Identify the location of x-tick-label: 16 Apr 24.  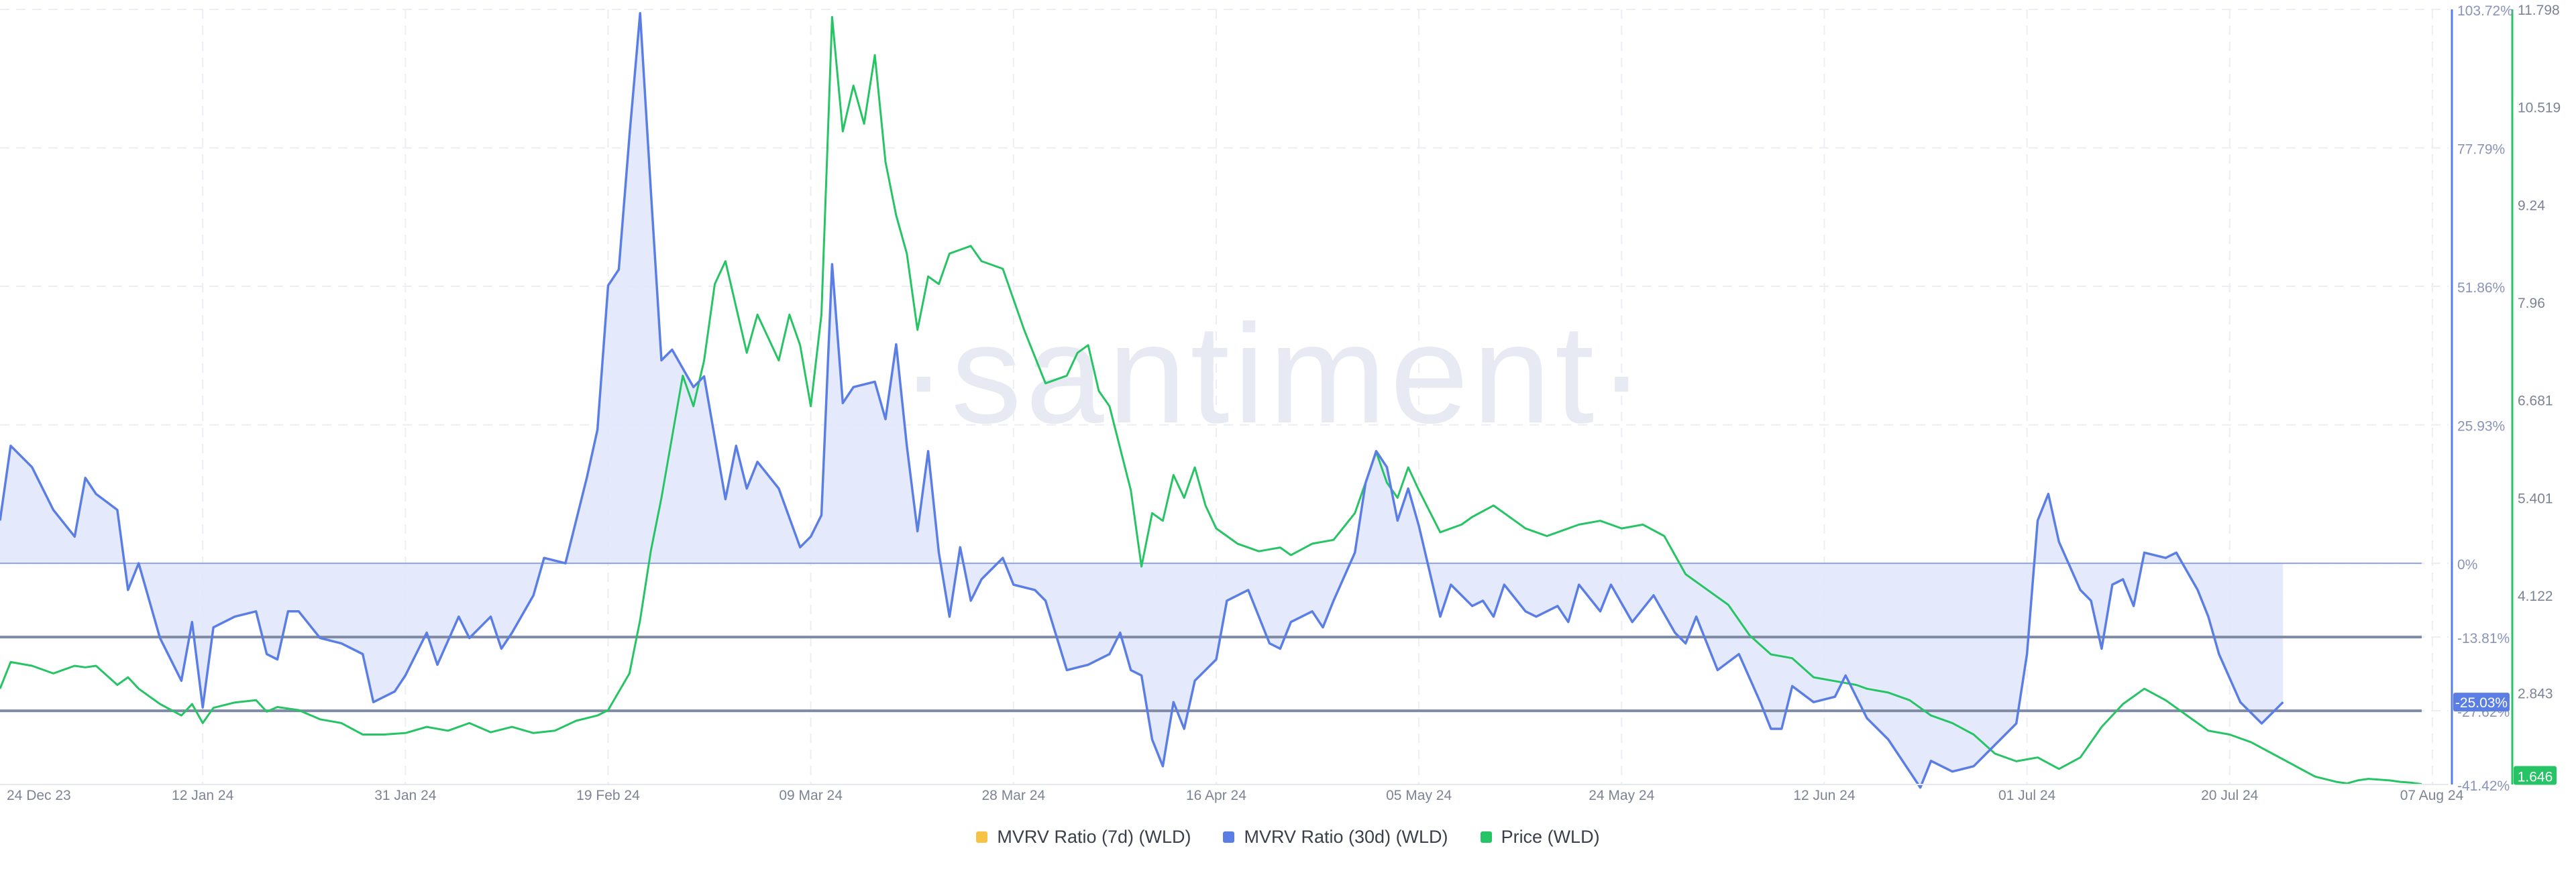
(1216, 795).